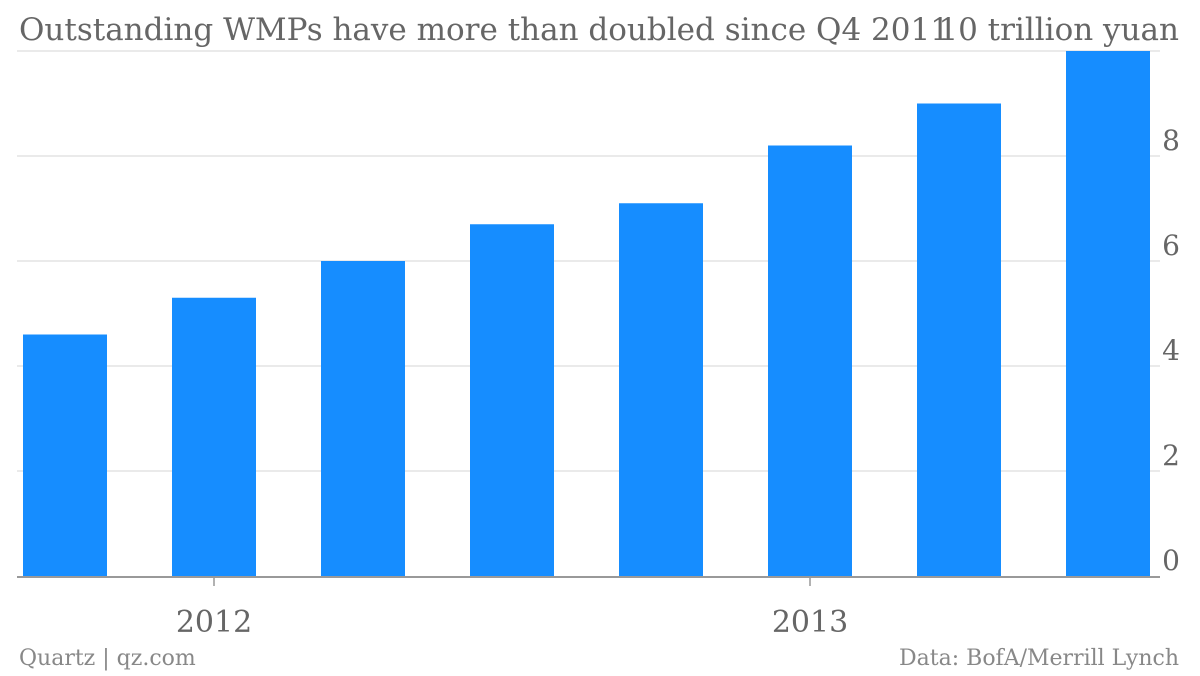 The image size is (1200, 676). I want to click on bar-q2-2012, so click(363, 418).